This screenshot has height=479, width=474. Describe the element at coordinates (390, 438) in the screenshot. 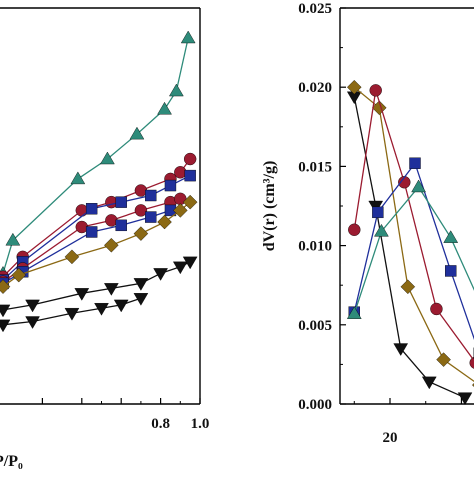

I see `x-tick-label-0: 20` at that location.